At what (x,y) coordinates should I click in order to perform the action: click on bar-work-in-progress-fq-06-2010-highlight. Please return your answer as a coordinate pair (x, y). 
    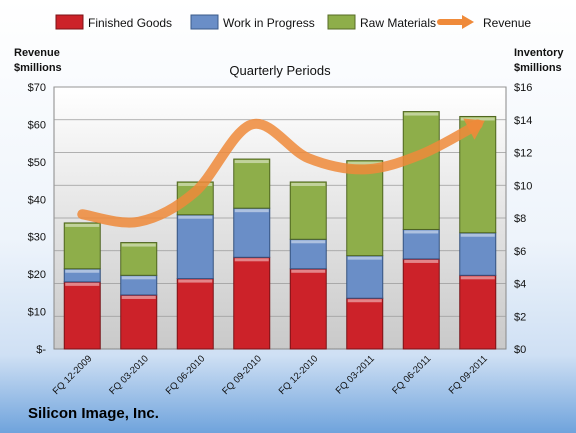
    Looking at the image, I should click on (195, 217).